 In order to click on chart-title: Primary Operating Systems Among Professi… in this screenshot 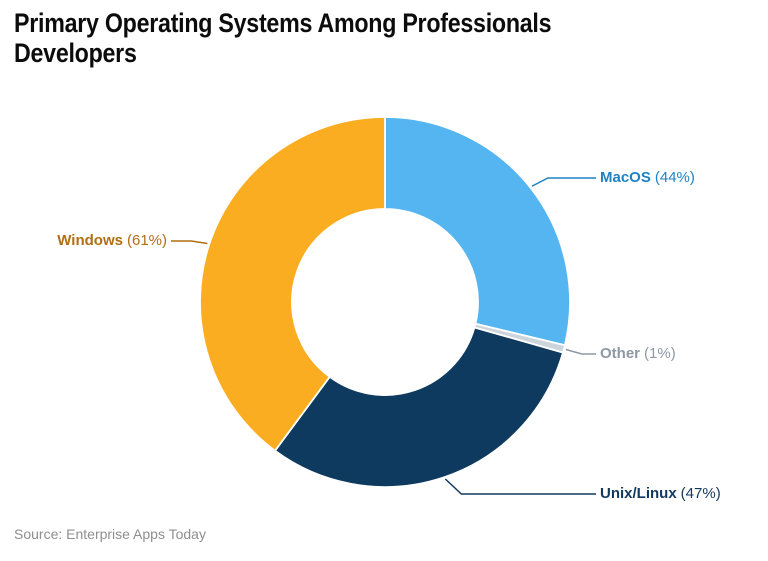, I will do `click(283, 38)`.